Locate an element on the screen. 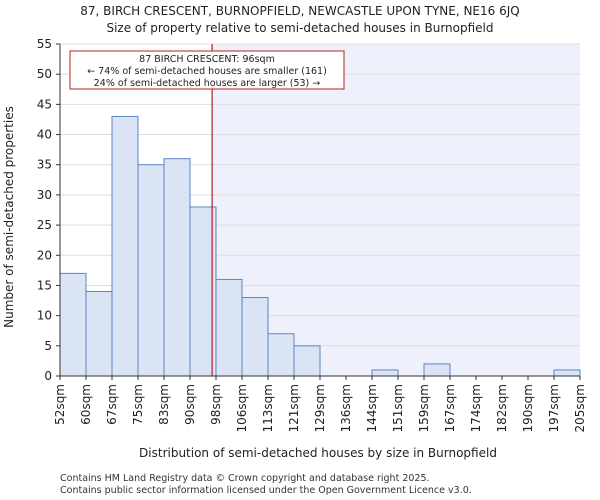 The image size is (600, 500). x-tick-label: 75sqm is located at coordinates (138, 404).